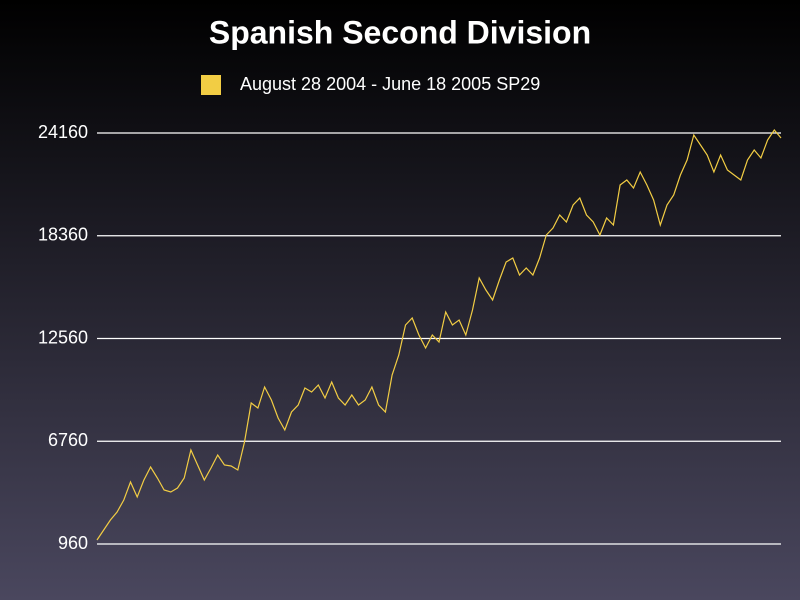 This screenshot has height=600, width=800. I want to click on y-tick-label: 960, so click(73, 543).